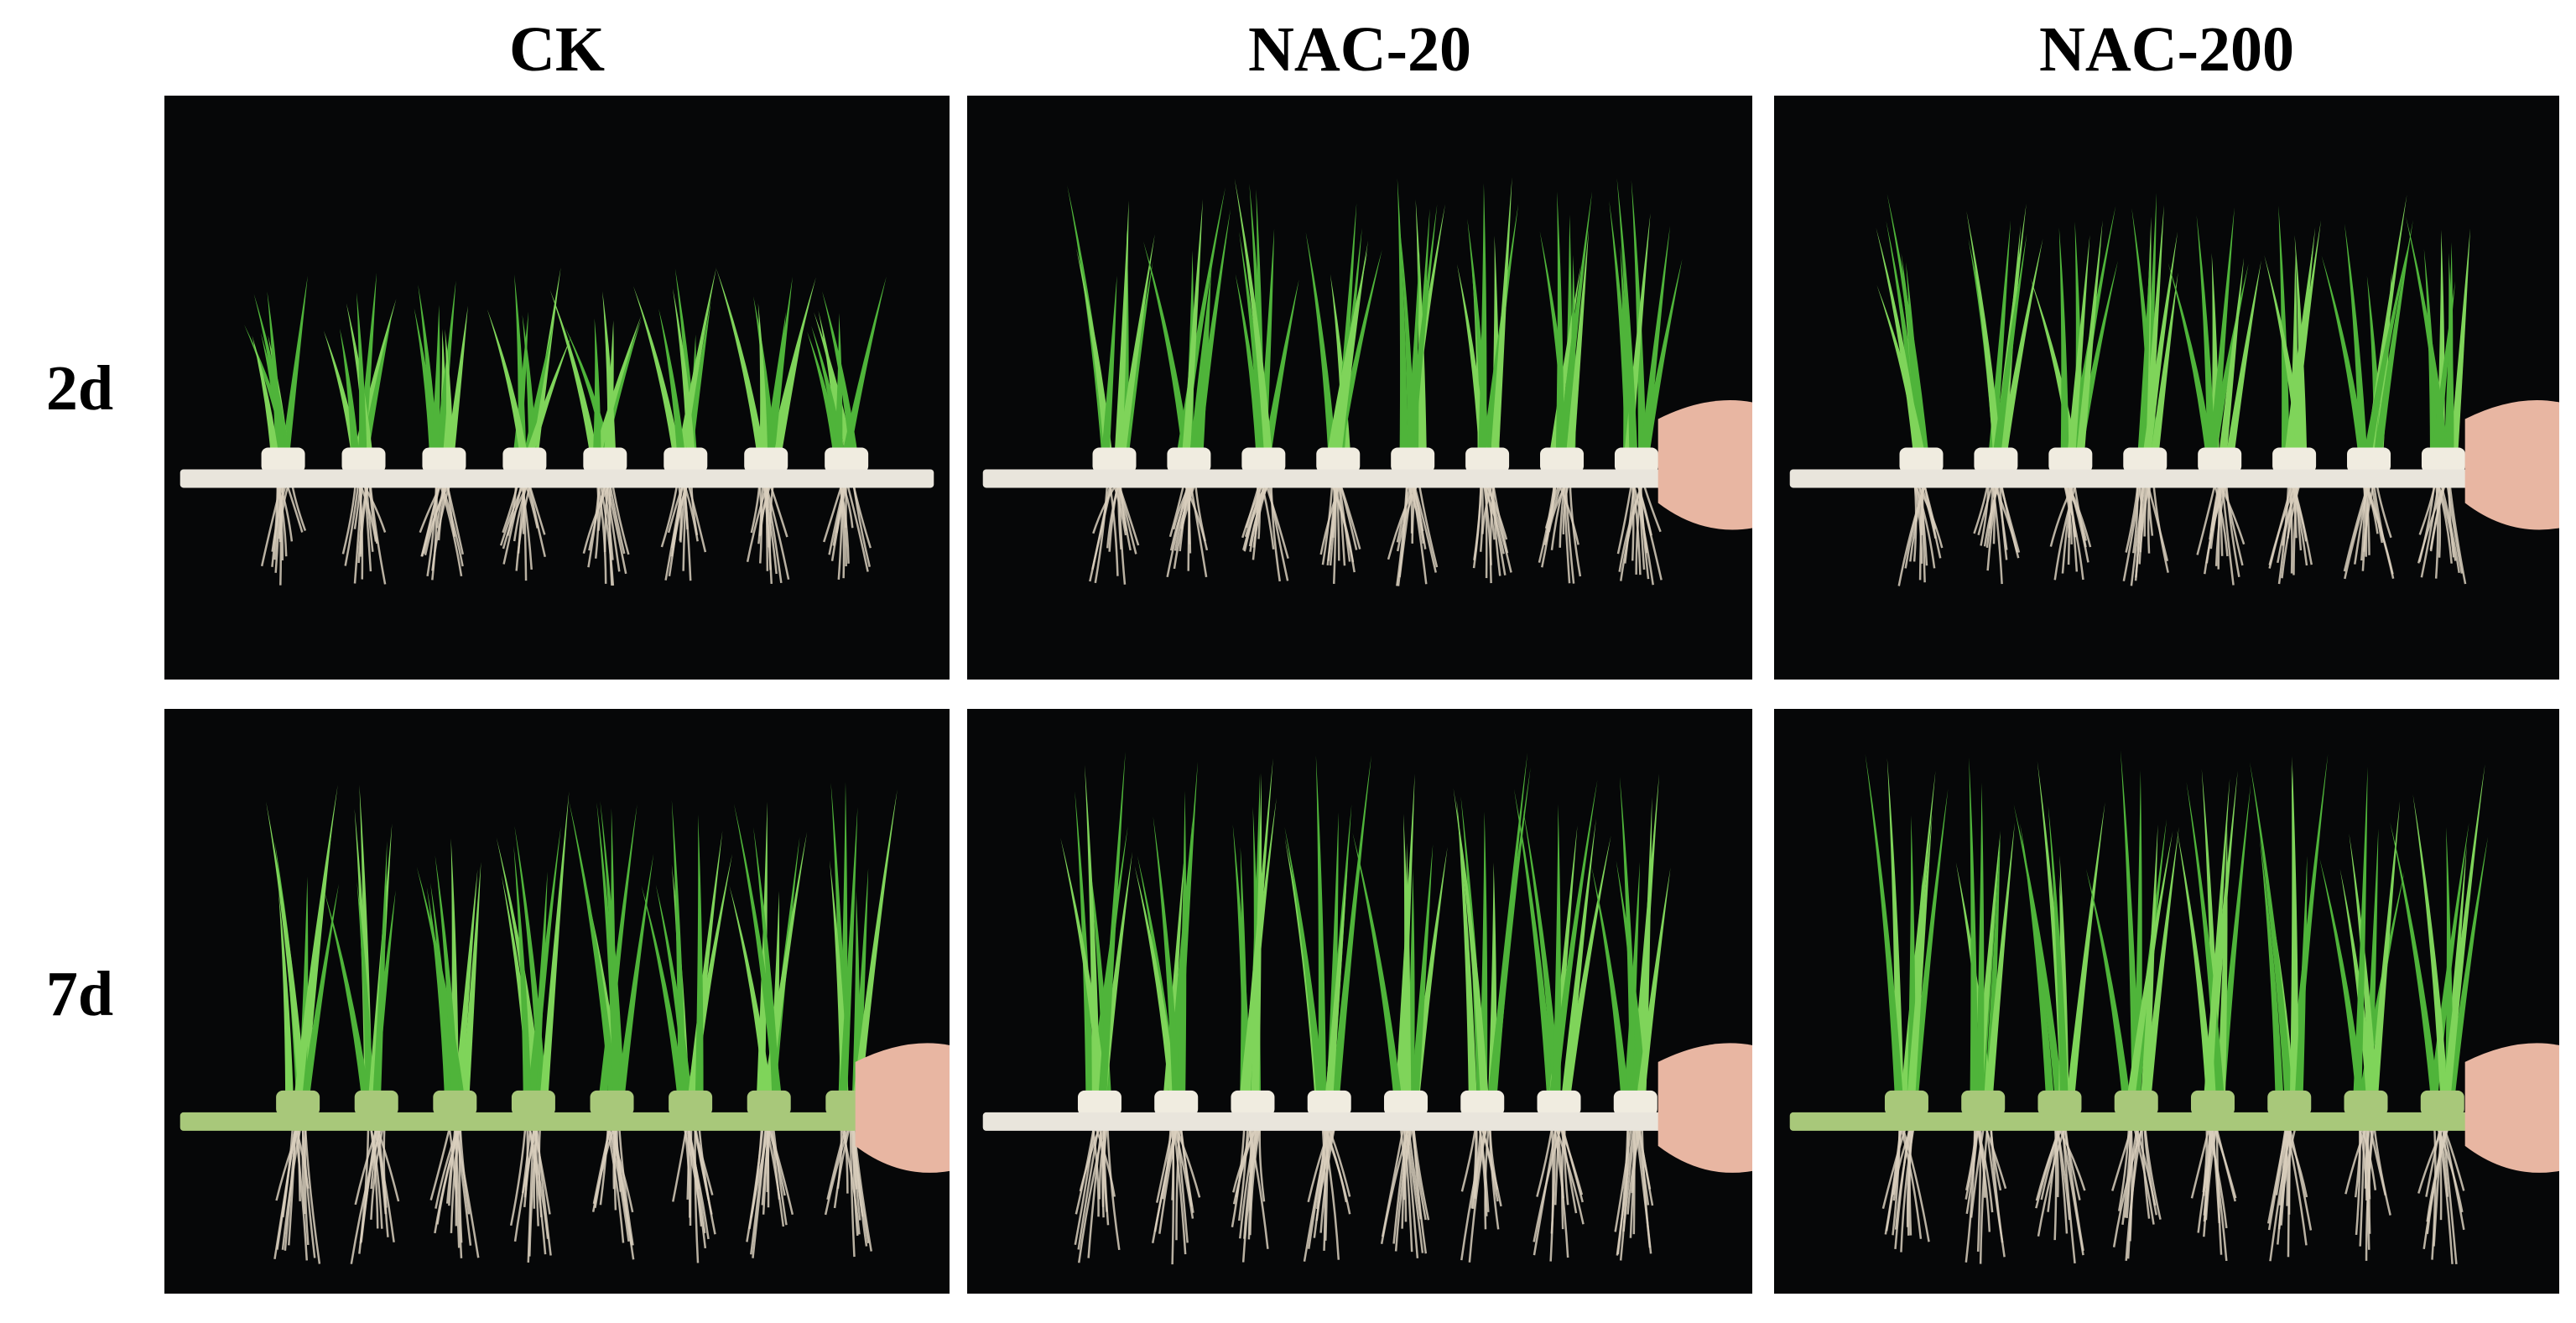  I want to click on column-label-ck: CK, so click(557, 49).